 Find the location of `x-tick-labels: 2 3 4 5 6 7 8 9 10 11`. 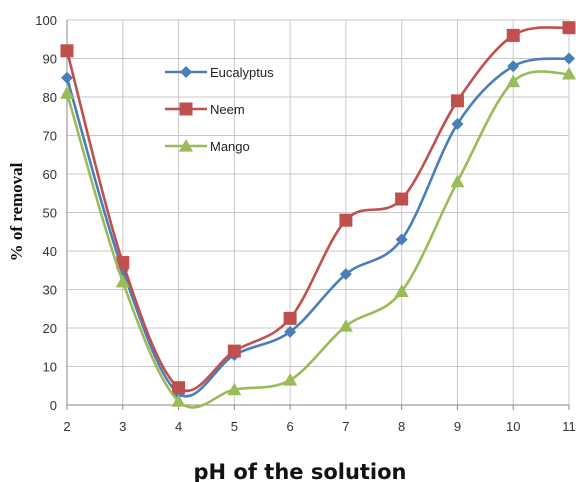

x-tick-labels: 2 3 4 5 6 7 8 9 10 11 is located at coordinates (319, 426).